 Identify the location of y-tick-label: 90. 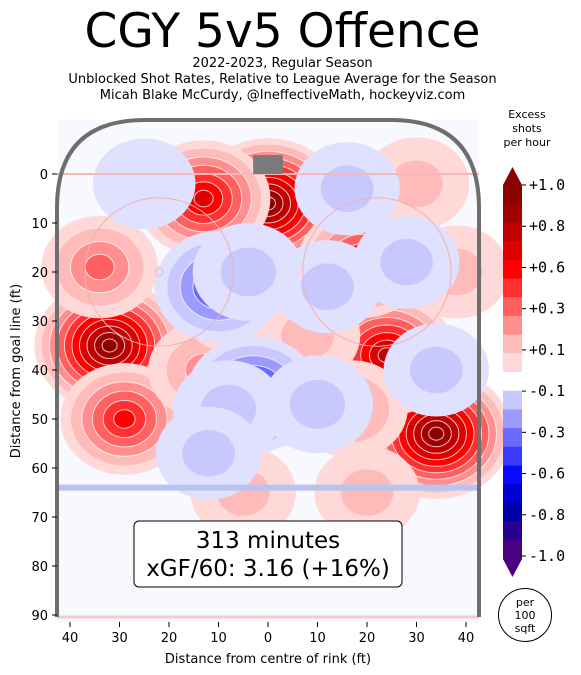
(39, 616).